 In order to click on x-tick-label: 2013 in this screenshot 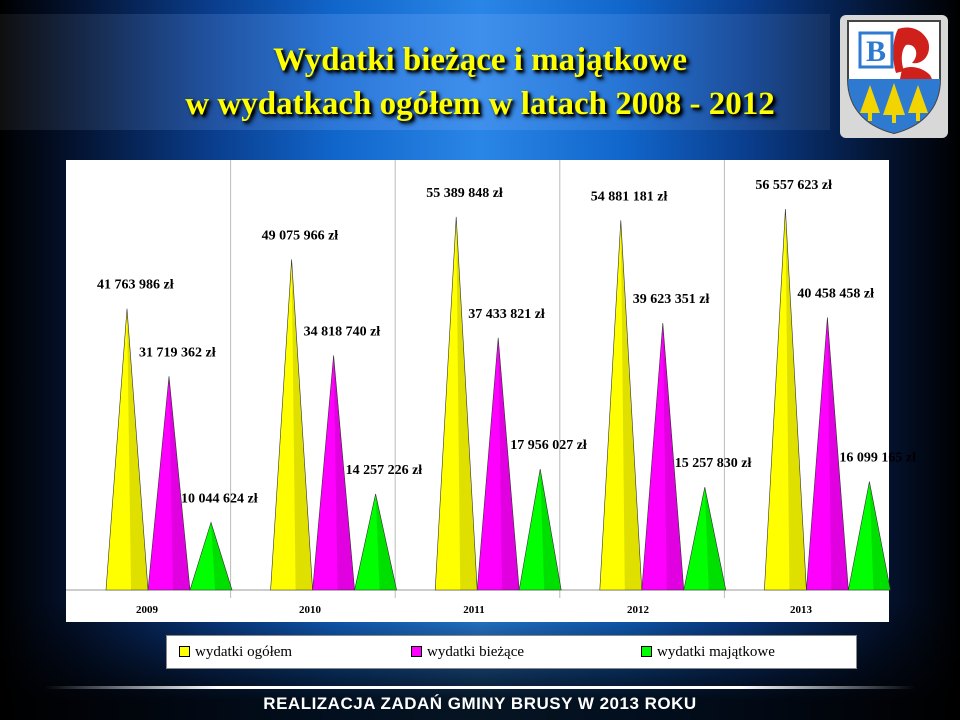, I will do `click(801, 610)`.